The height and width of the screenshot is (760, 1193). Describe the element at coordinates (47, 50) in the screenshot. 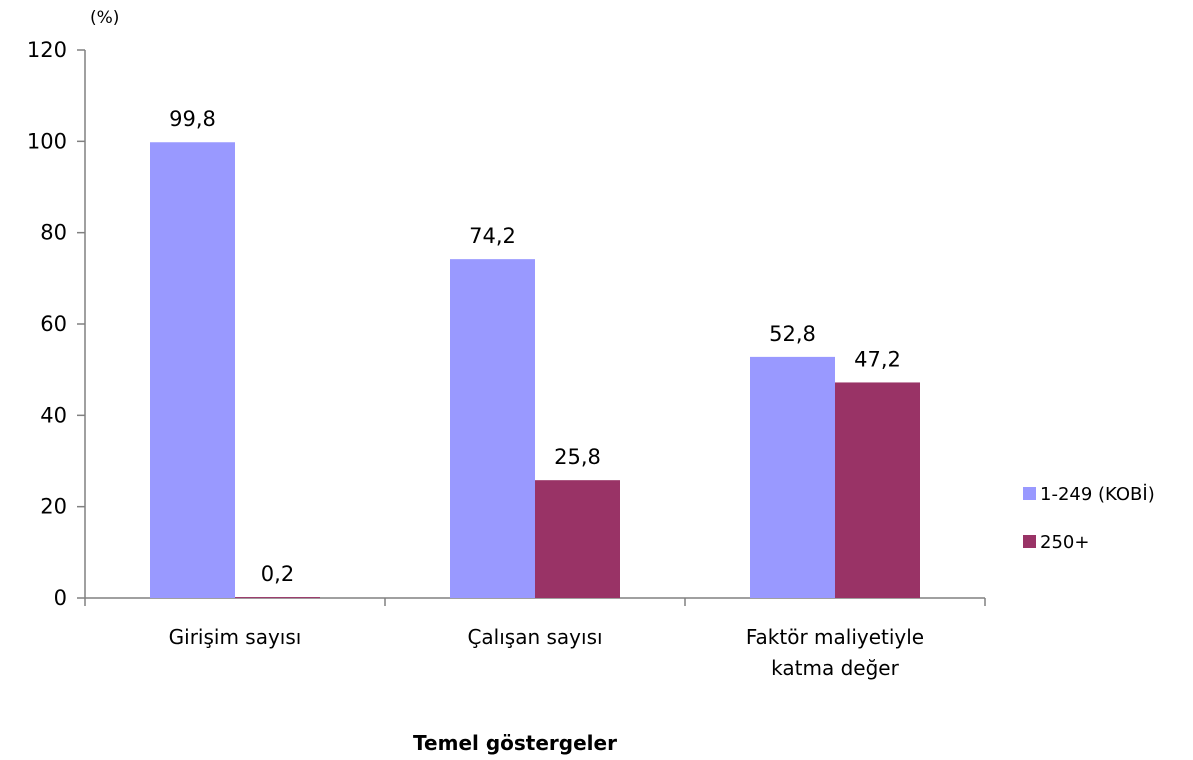

I see `y-tick-label: 120` at that location.